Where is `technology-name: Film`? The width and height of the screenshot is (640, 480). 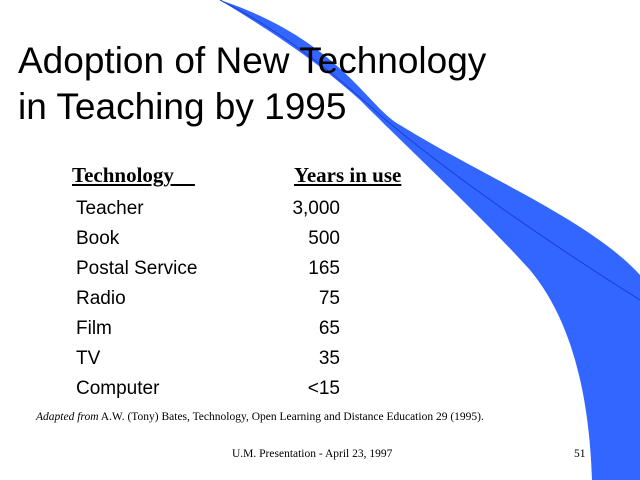 technology-name: Film is located at coordinates (94, 328).